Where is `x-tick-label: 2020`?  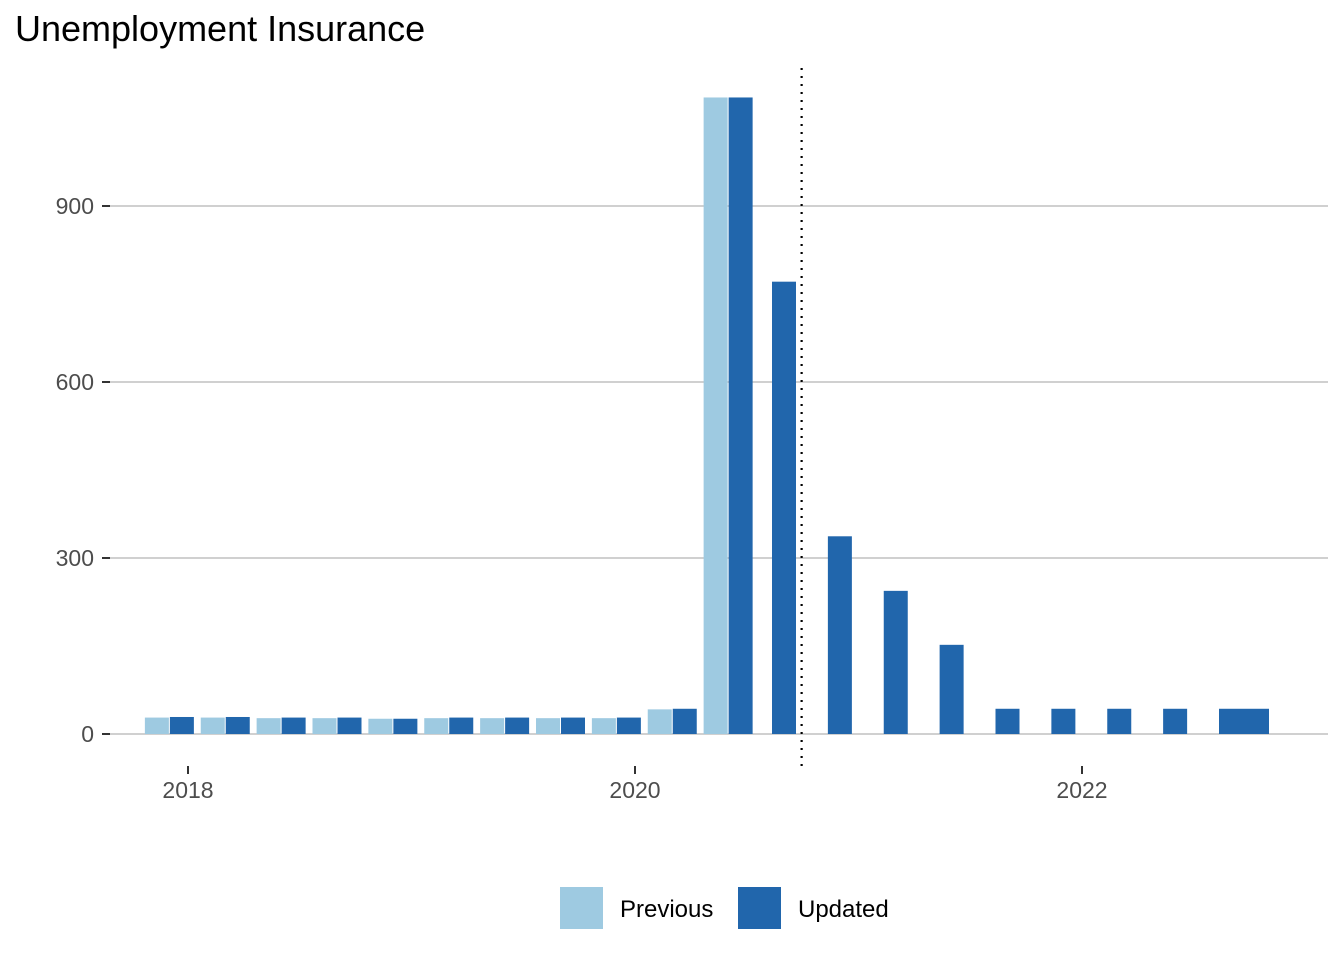
x-tick-label: 2020 is located at coordinates (634, 790).